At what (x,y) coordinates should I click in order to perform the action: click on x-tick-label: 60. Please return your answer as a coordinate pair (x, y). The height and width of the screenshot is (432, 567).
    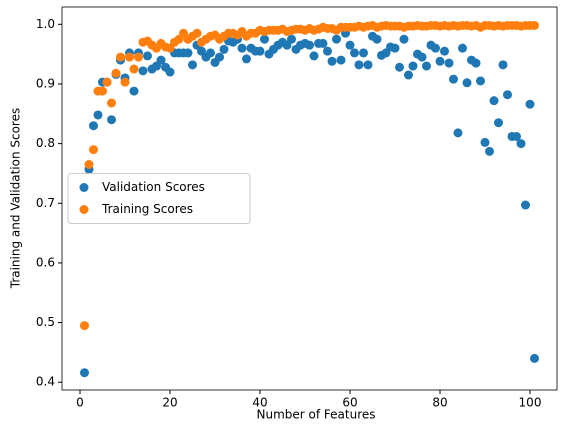
    Looking at the image, I should click on (349, 403).